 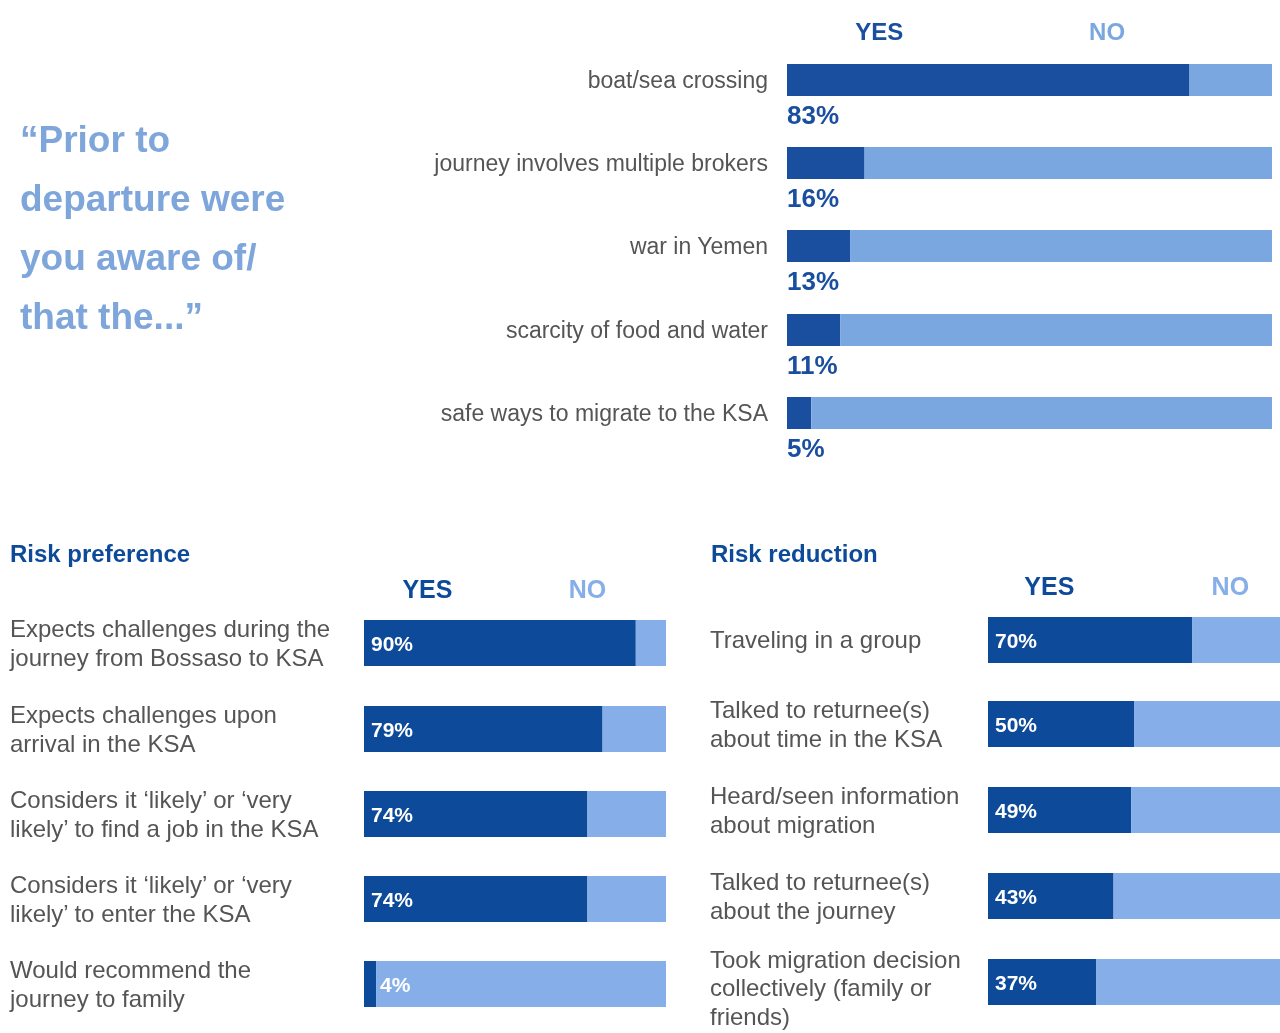 I want to click on y-tick-label: war in Yemen, so click(x=698, y=246).